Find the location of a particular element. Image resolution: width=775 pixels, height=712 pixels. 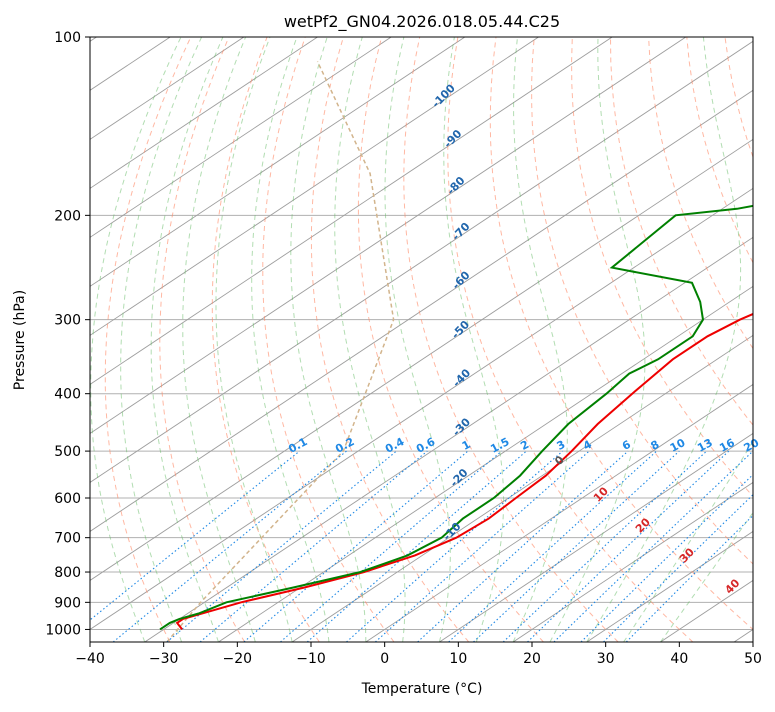

y-tick-label: 200 is located at coordinates (67, 216).